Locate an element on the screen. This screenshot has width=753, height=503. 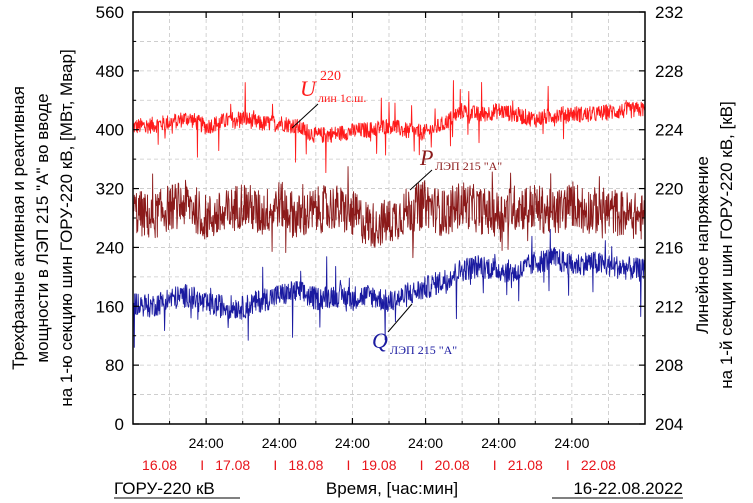
footer-right: 16-22.08.2022 is located at coordinates (628, 488).